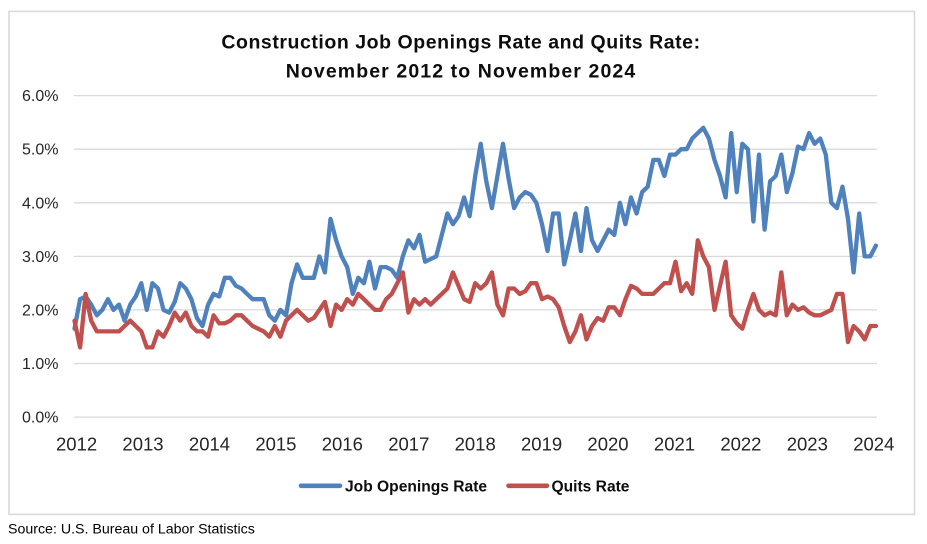  I want to click on svg-text: 2014, so click(209, 444).